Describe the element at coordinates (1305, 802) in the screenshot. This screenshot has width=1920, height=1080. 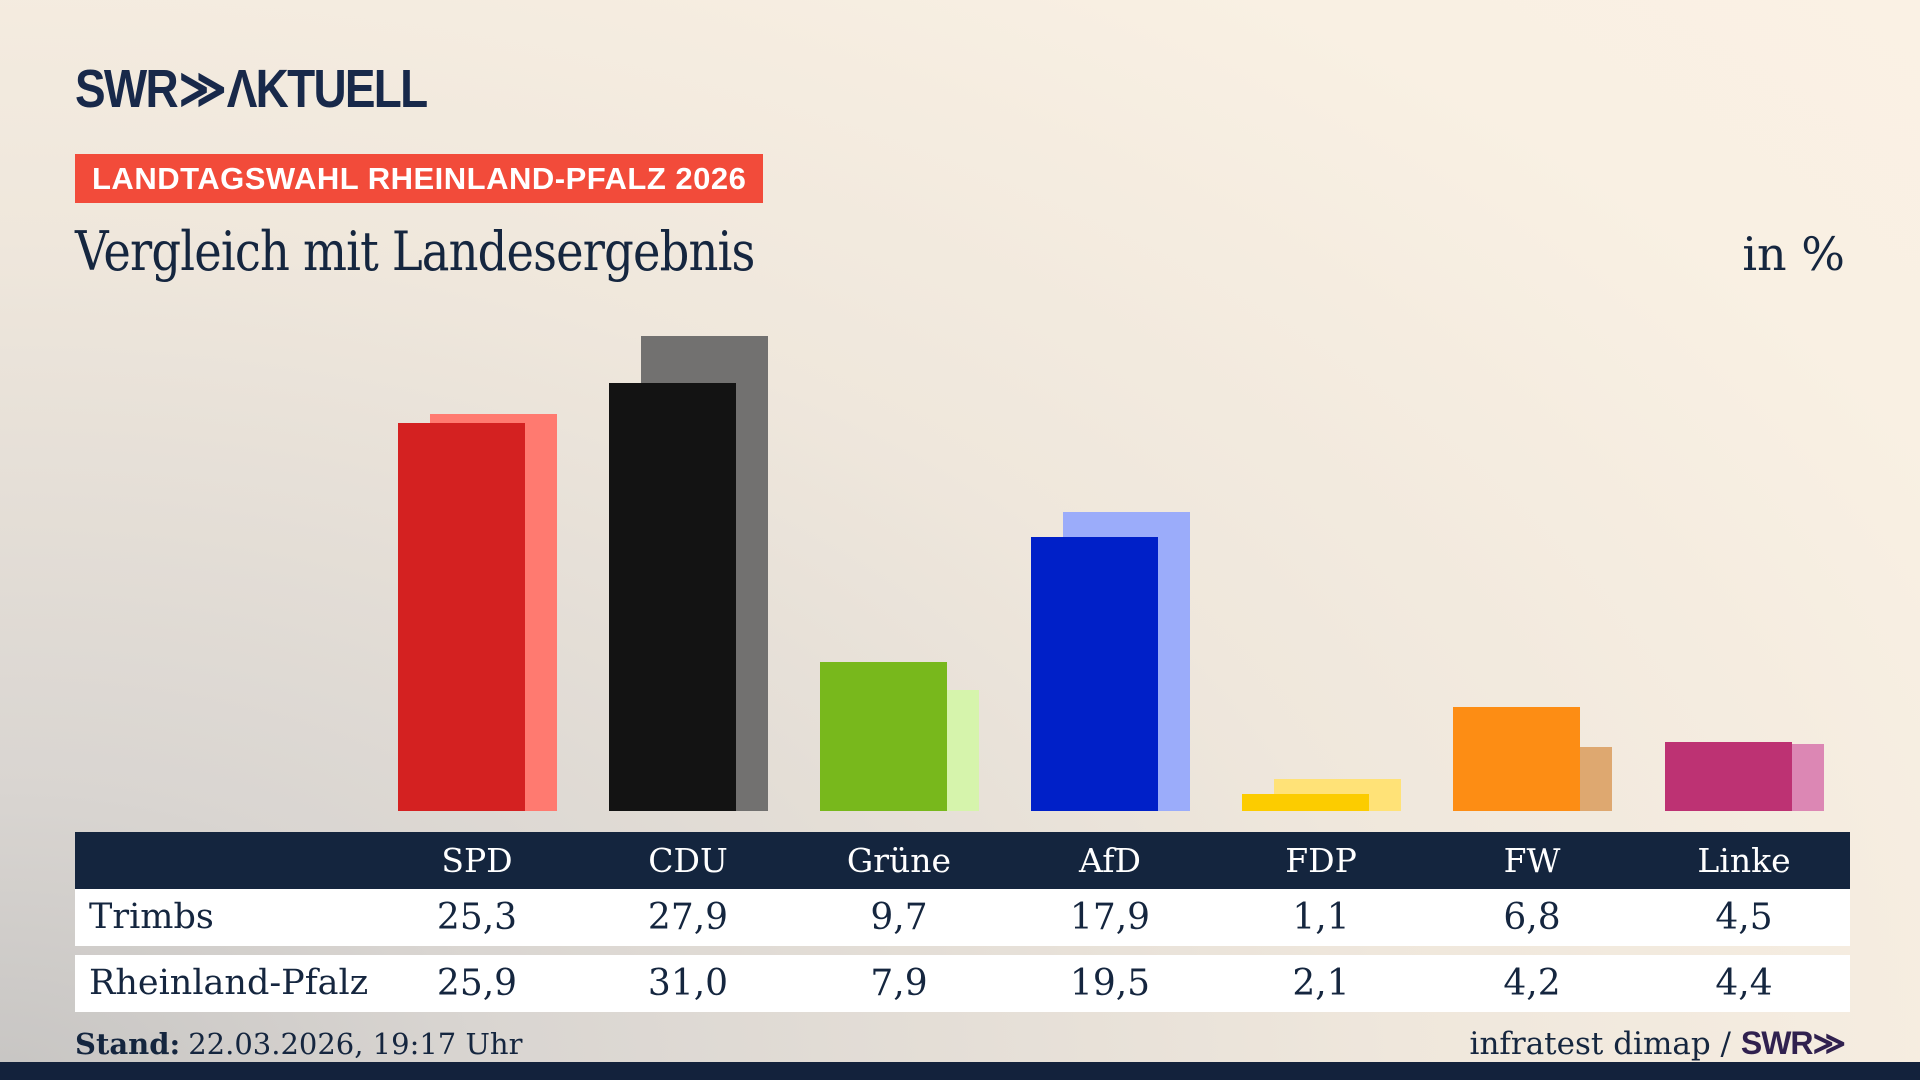
I see `bar-local-FDP` at that location.